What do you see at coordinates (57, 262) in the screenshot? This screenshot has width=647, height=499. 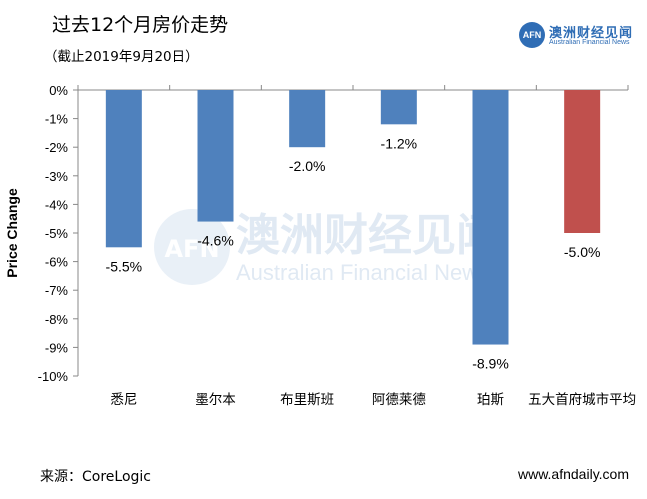 I see `y-tick-label: -6%` at bounding box center [57, 262].